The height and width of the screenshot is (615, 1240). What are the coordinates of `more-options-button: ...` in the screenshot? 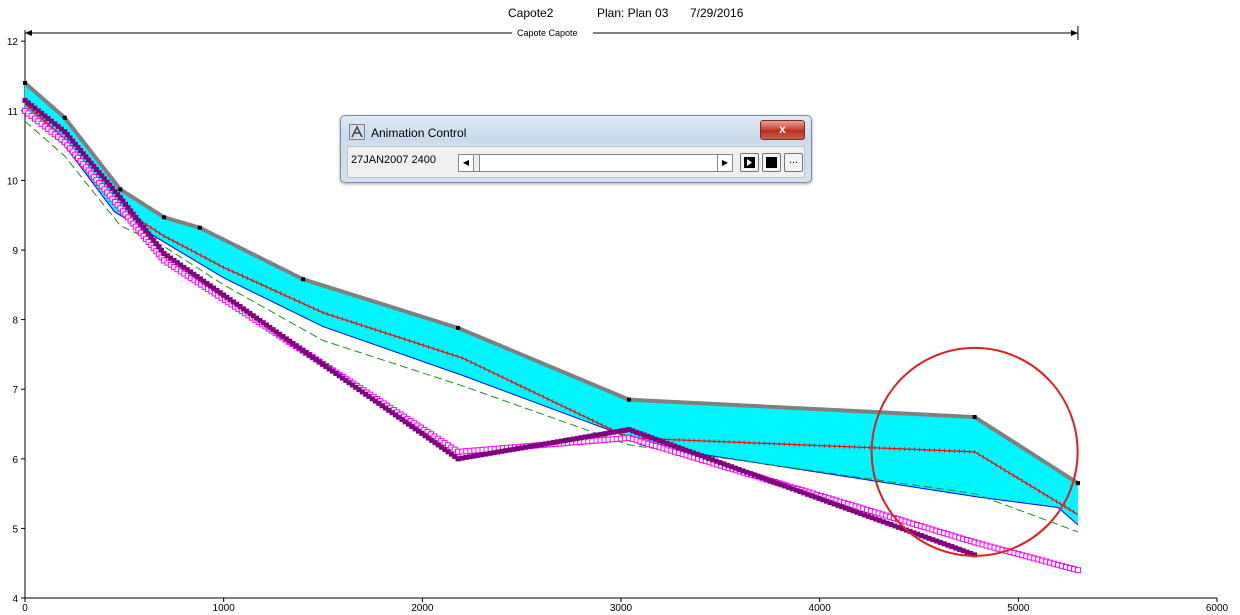 It's located at (793, 162).